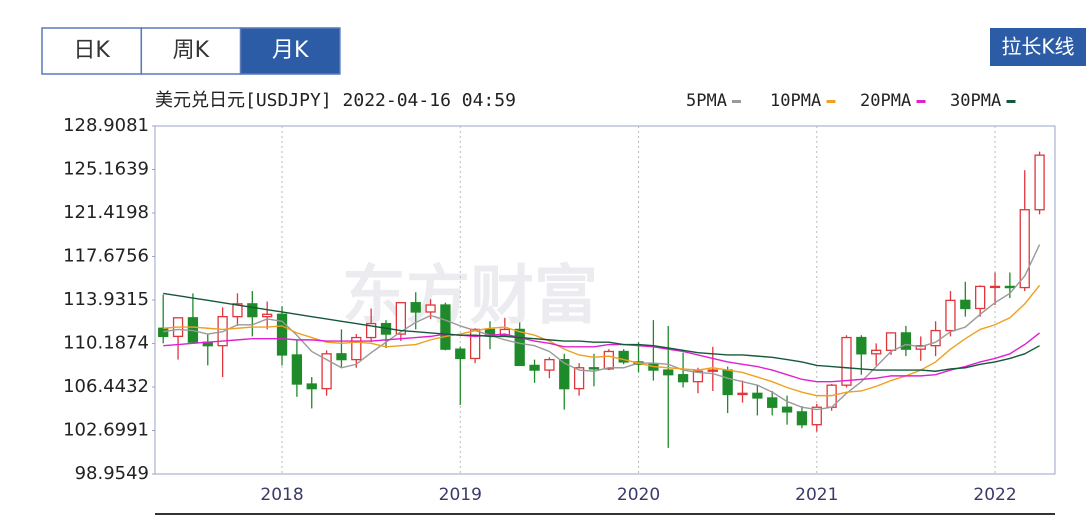 This screenshot has width=1090, height=518. Describe the element at coordinates (816, 495) in the screenshot. I see `x-tick-label: 2021` at that location.